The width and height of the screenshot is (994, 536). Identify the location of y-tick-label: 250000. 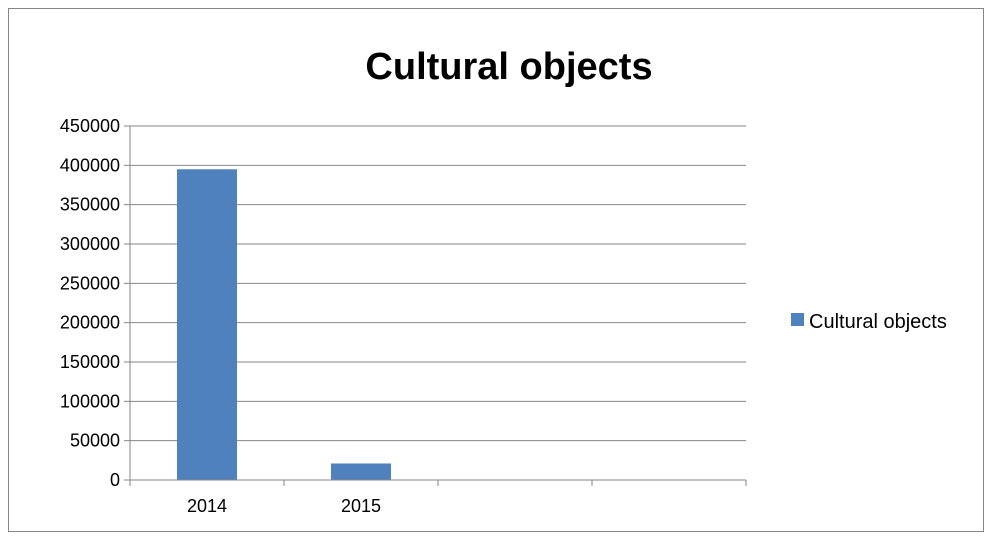
(90, 283).